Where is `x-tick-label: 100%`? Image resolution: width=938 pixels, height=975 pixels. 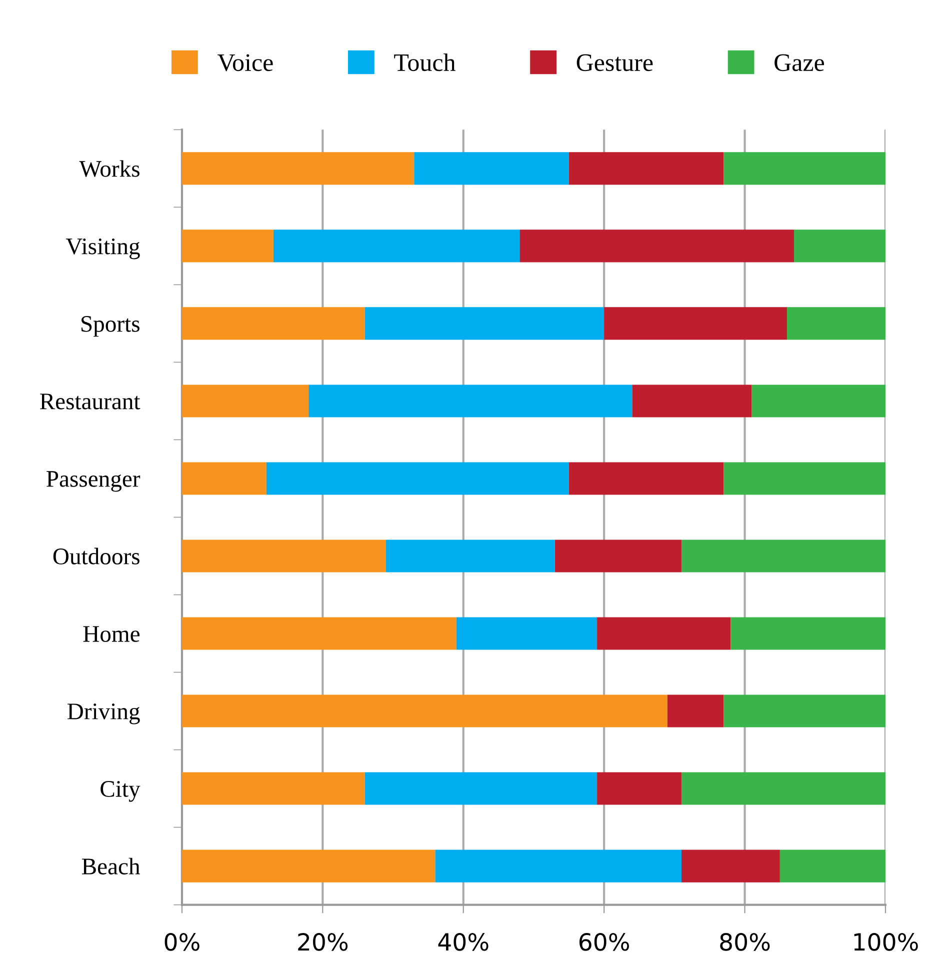 x-tick-label: 100% is located at coordinates (886, 941).